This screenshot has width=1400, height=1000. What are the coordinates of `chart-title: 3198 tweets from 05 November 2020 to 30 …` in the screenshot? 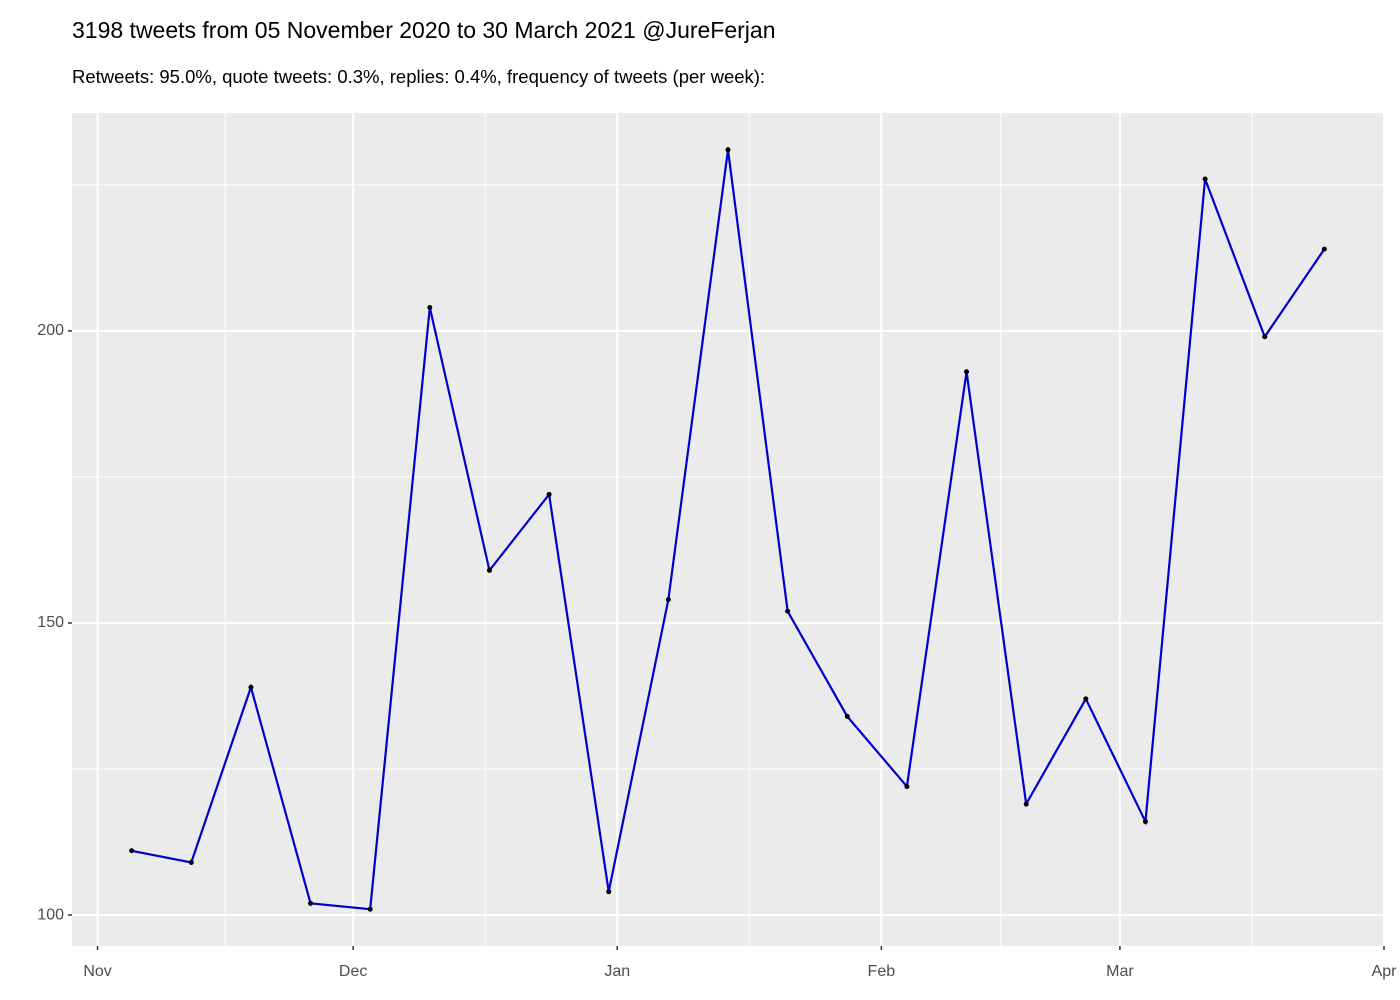 It's located at (424, 30).